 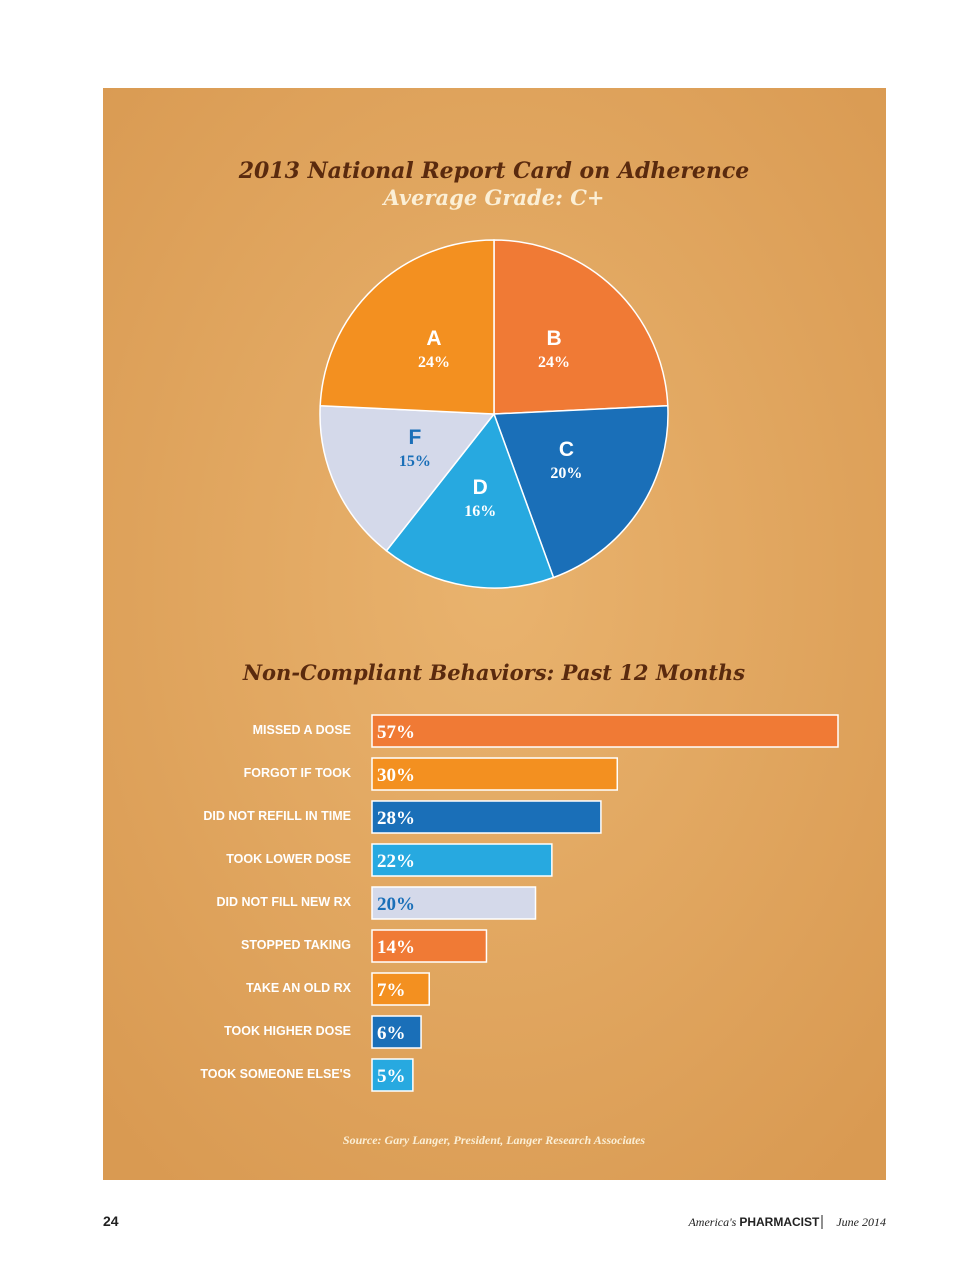 What do you see at coordinates (297, 773) in the screenshot?
I see `bar-category: FORGOT IF TOOK` at bounding box center [297, 773].